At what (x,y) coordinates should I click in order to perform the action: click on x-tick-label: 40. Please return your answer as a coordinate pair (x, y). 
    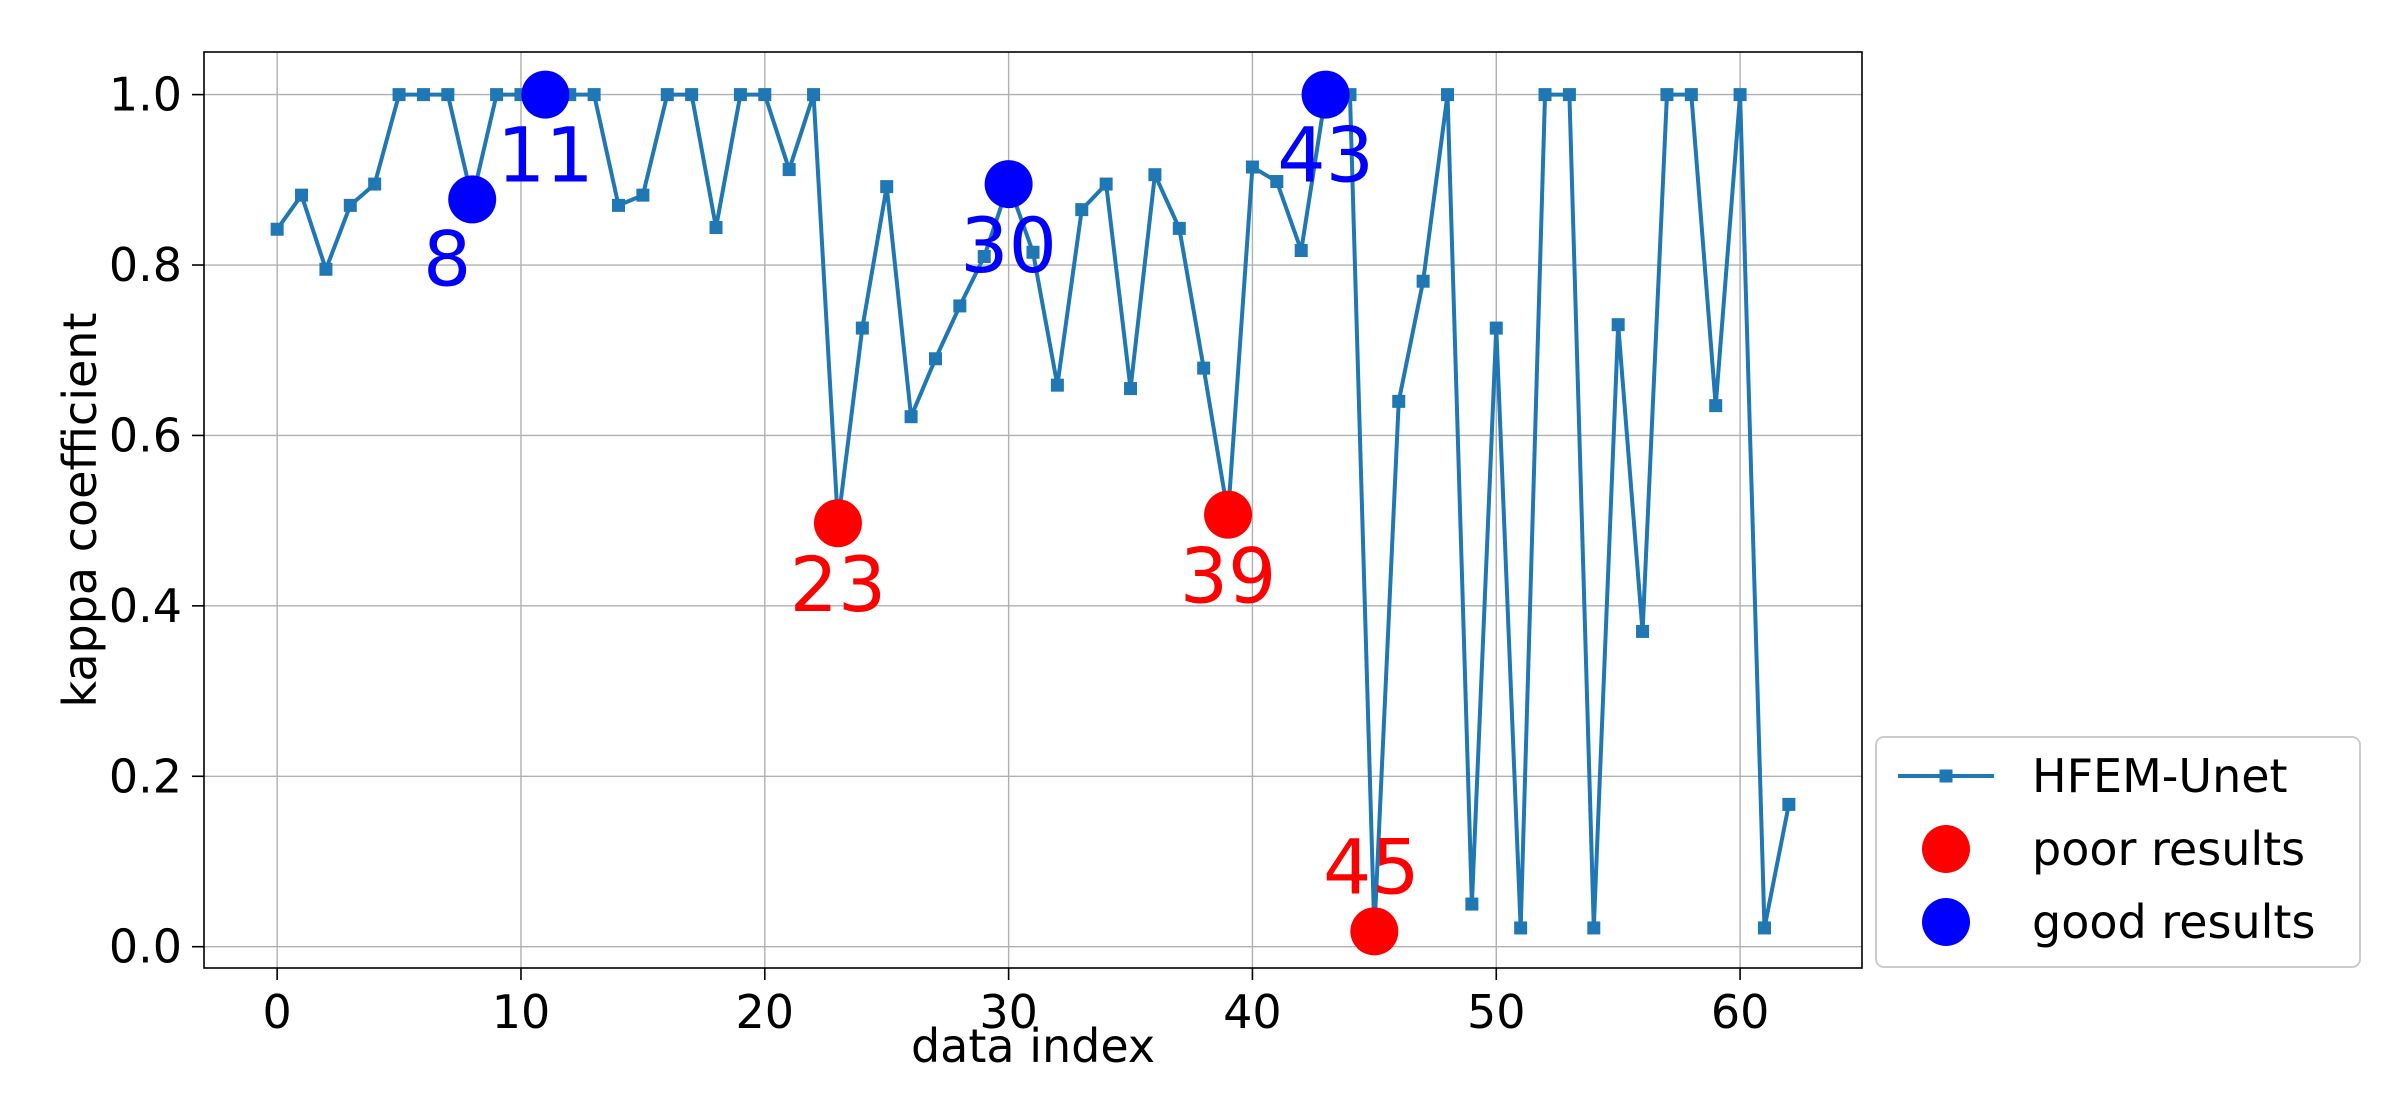
    Looking at the image, I should click on (1252, 1012).